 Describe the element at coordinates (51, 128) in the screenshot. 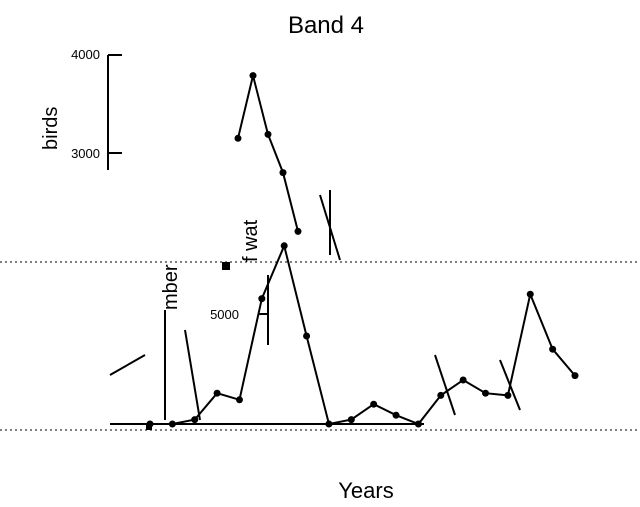

I see `upper-y-label: birds` at that location.